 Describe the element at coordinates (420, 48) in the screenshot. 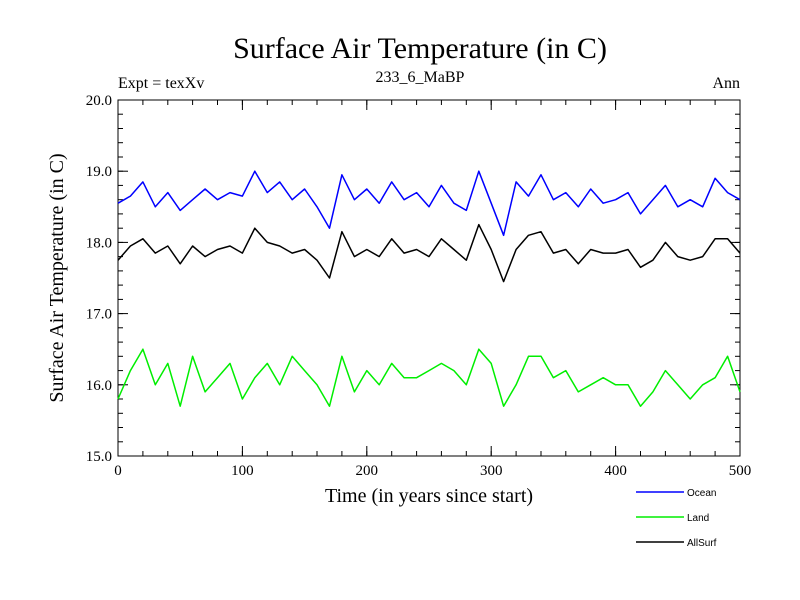

I see `chart-title: Surface Air Temperature (in C)` at that location.